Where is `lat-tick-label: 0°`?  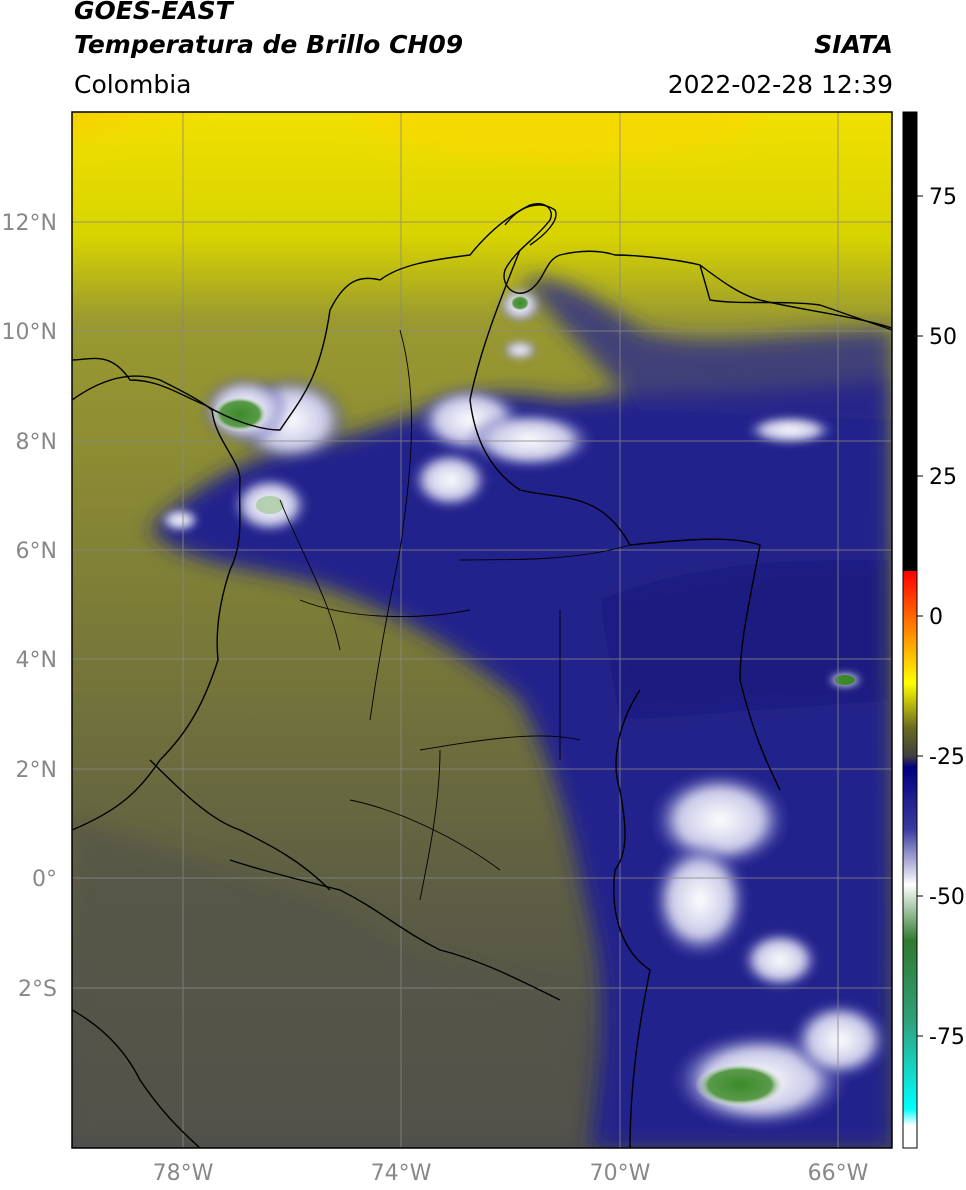
lat-tick-label: 0° is located at coordinates (44, 879).